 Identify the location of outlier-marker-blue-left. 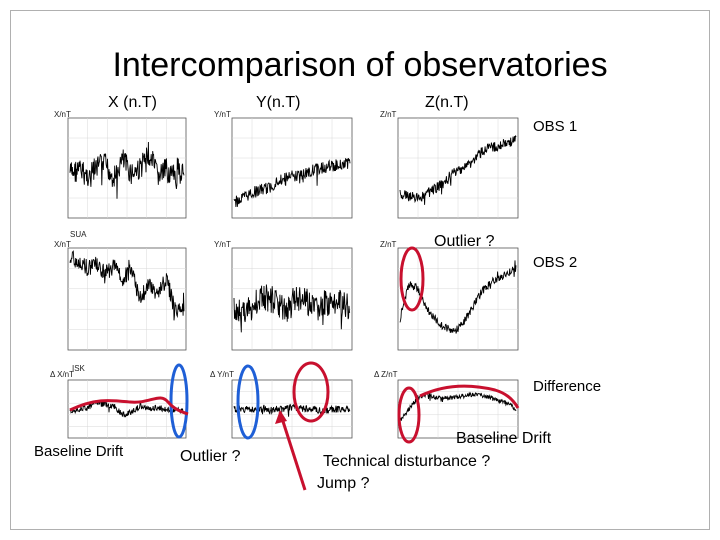
(179, 401).